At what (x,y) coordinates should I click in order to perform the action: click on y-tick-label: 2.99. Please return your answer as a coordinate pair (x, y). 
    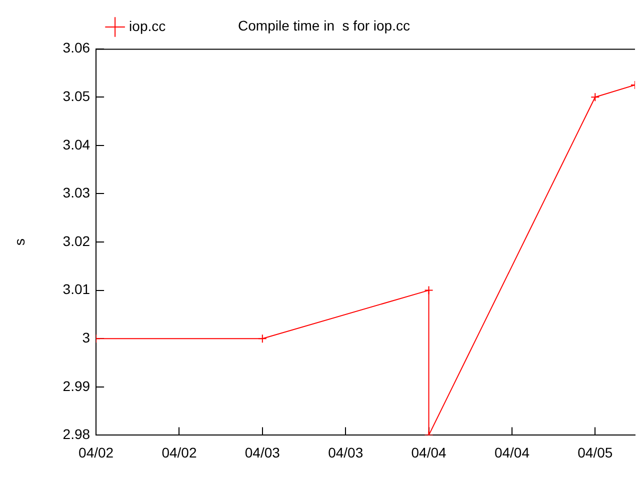
    Looking at the image, I should click on (76, 386).